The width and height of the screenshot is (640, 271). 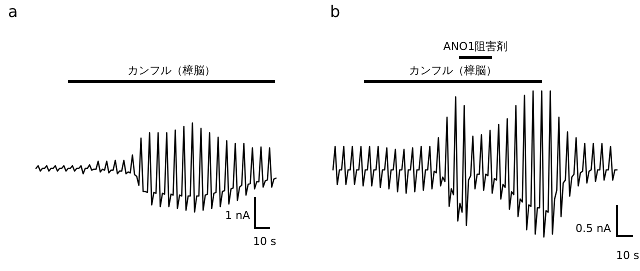 I want to click on chart-title: a, so click(x=13, y=11).